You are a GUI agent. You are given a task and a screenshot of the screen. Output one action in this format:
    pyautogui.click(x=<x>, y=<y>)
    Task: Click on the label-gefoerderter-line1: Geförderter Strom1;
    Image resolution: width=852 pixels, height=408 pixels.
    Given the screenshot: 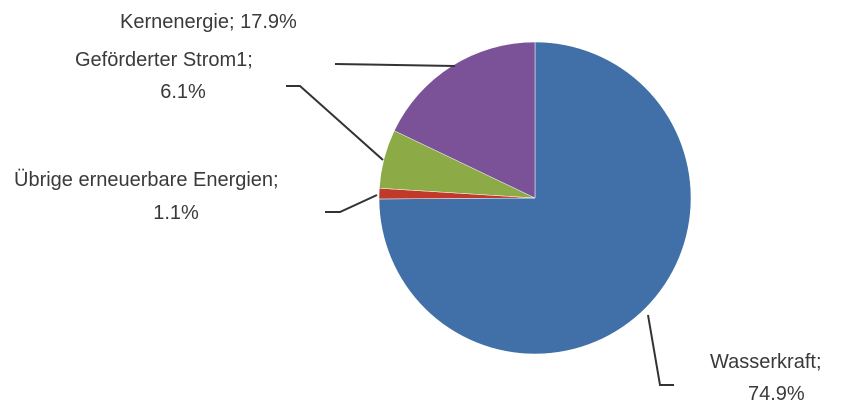 What is the action you would take?
    pyautogui.click(x=164, y=60)
    